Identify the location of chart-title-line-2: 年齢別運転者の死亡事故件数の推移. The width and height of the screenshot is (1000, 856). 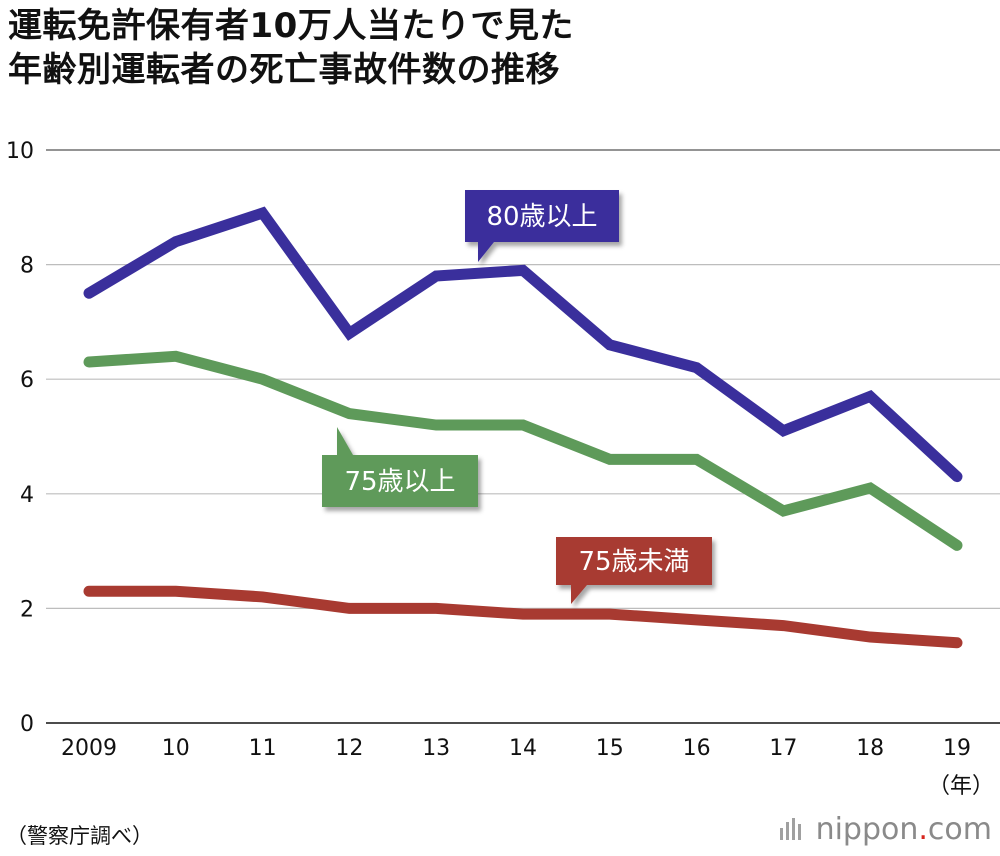
(284, 70).